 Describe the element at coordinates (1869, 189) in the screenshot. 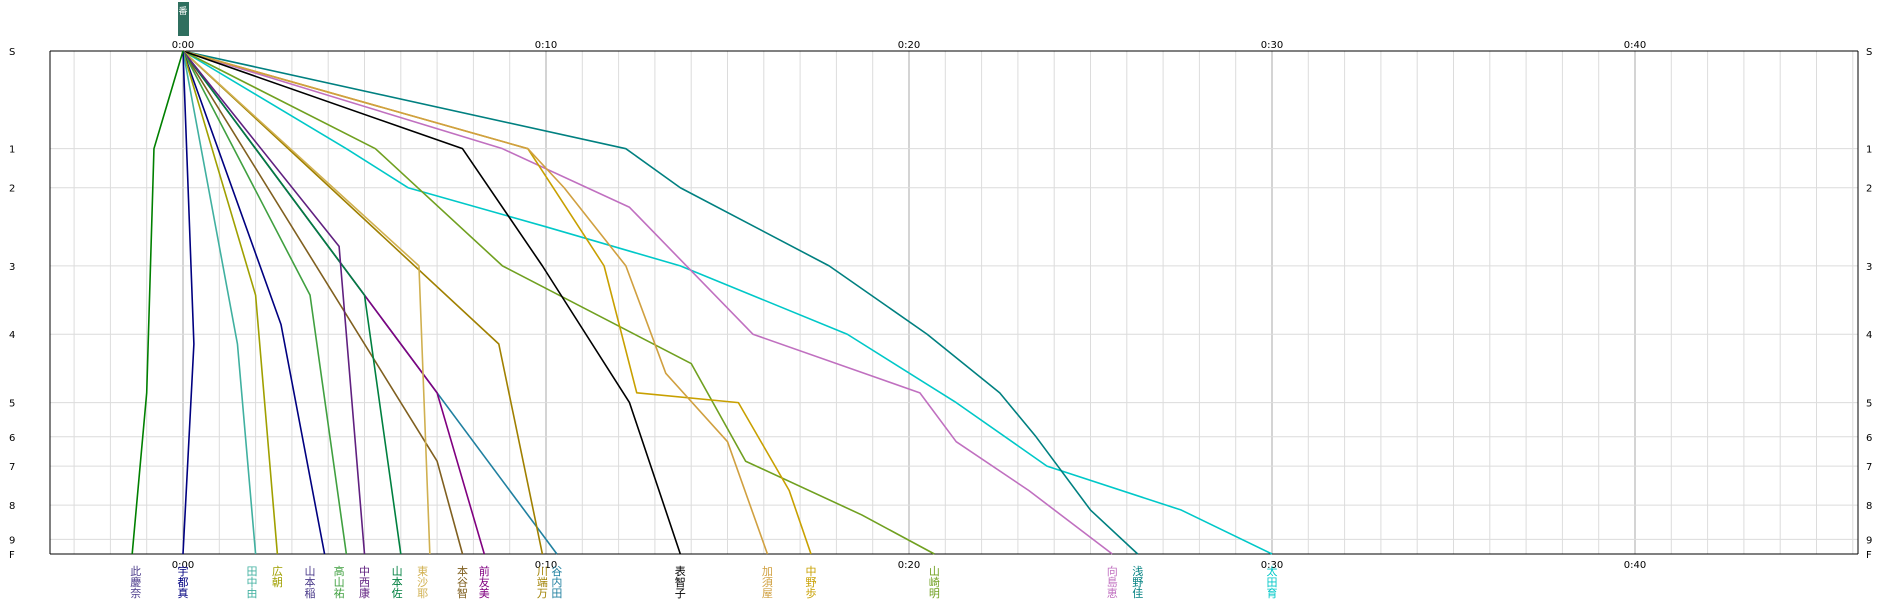

I see `y-tick-label-right: 2` at that location.